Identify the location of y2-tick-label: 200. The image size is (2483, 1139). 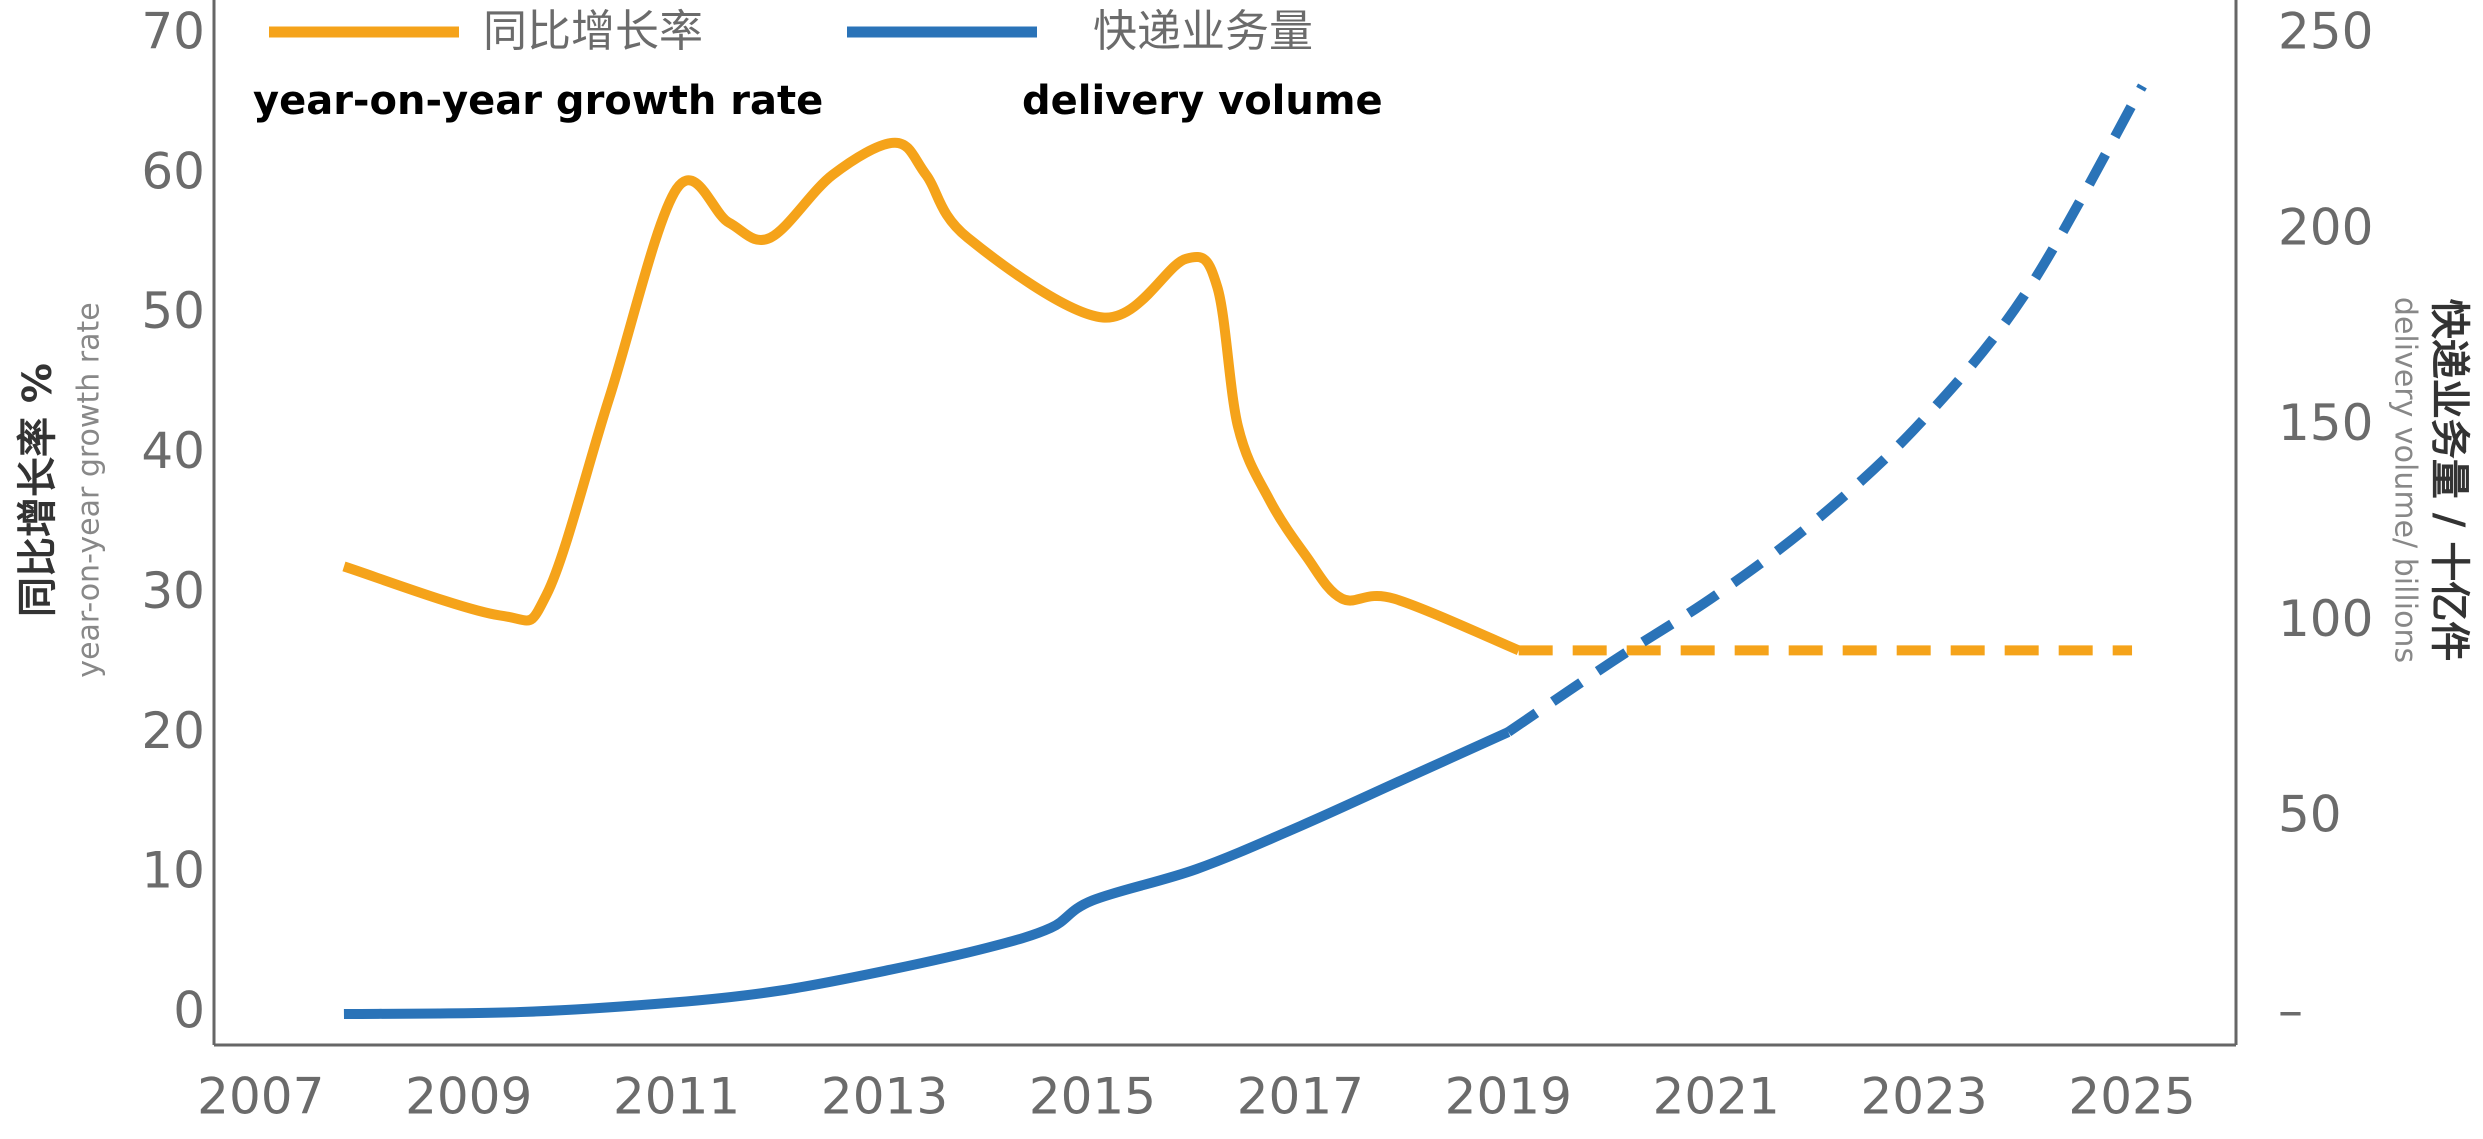
(2325, 227).